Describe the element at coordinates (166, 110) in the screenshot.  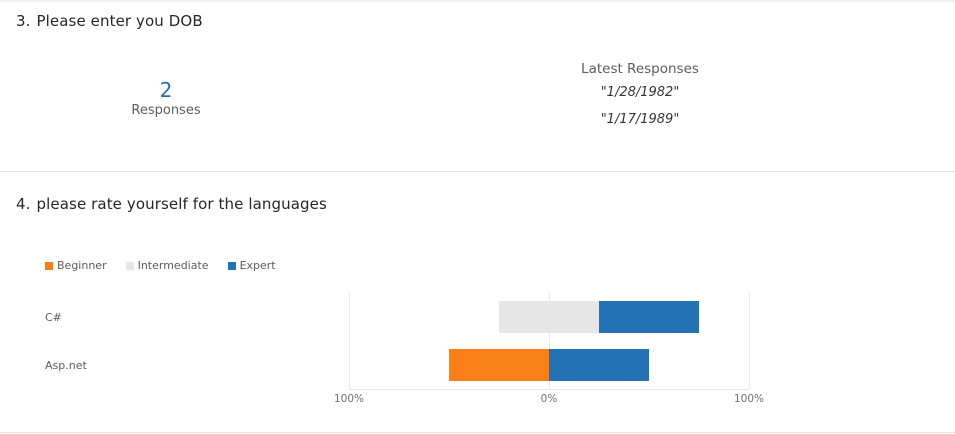
I see `response-count-label: Responses` at that location.